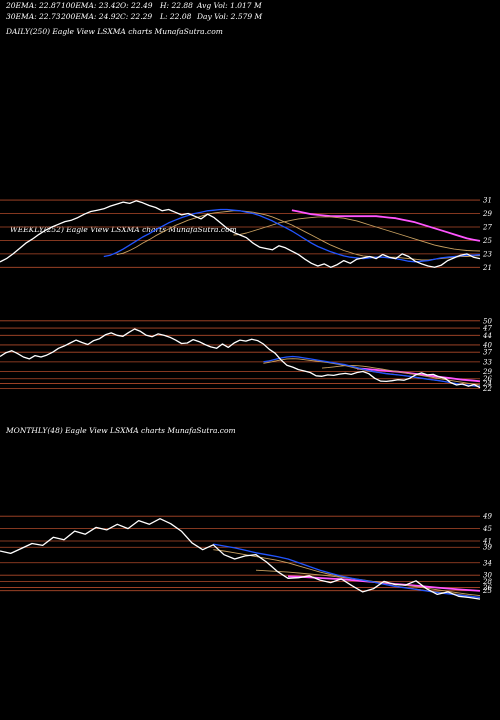  What do you see at coordinates (487, 362) in the screenshot?
I see `weekly-y-tick-label: 33` at bounding box center [487, 362].